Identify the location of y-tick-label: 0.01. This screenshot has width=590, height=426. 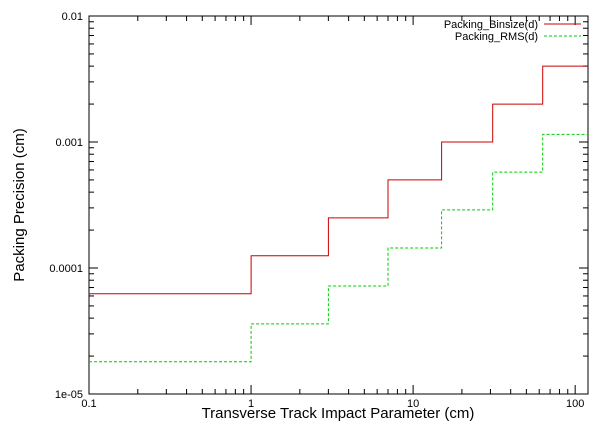
(72, 17).